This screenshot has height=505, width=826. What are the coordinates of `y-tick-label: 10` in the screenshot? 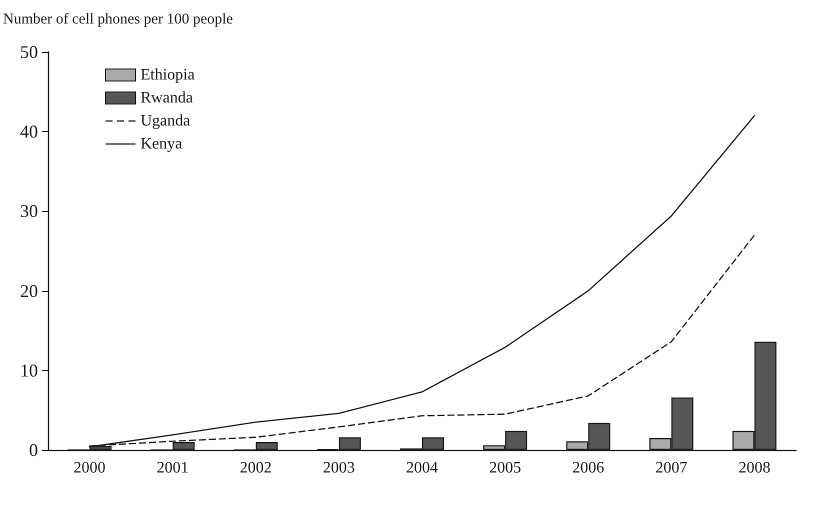 It's located at (29, 370).